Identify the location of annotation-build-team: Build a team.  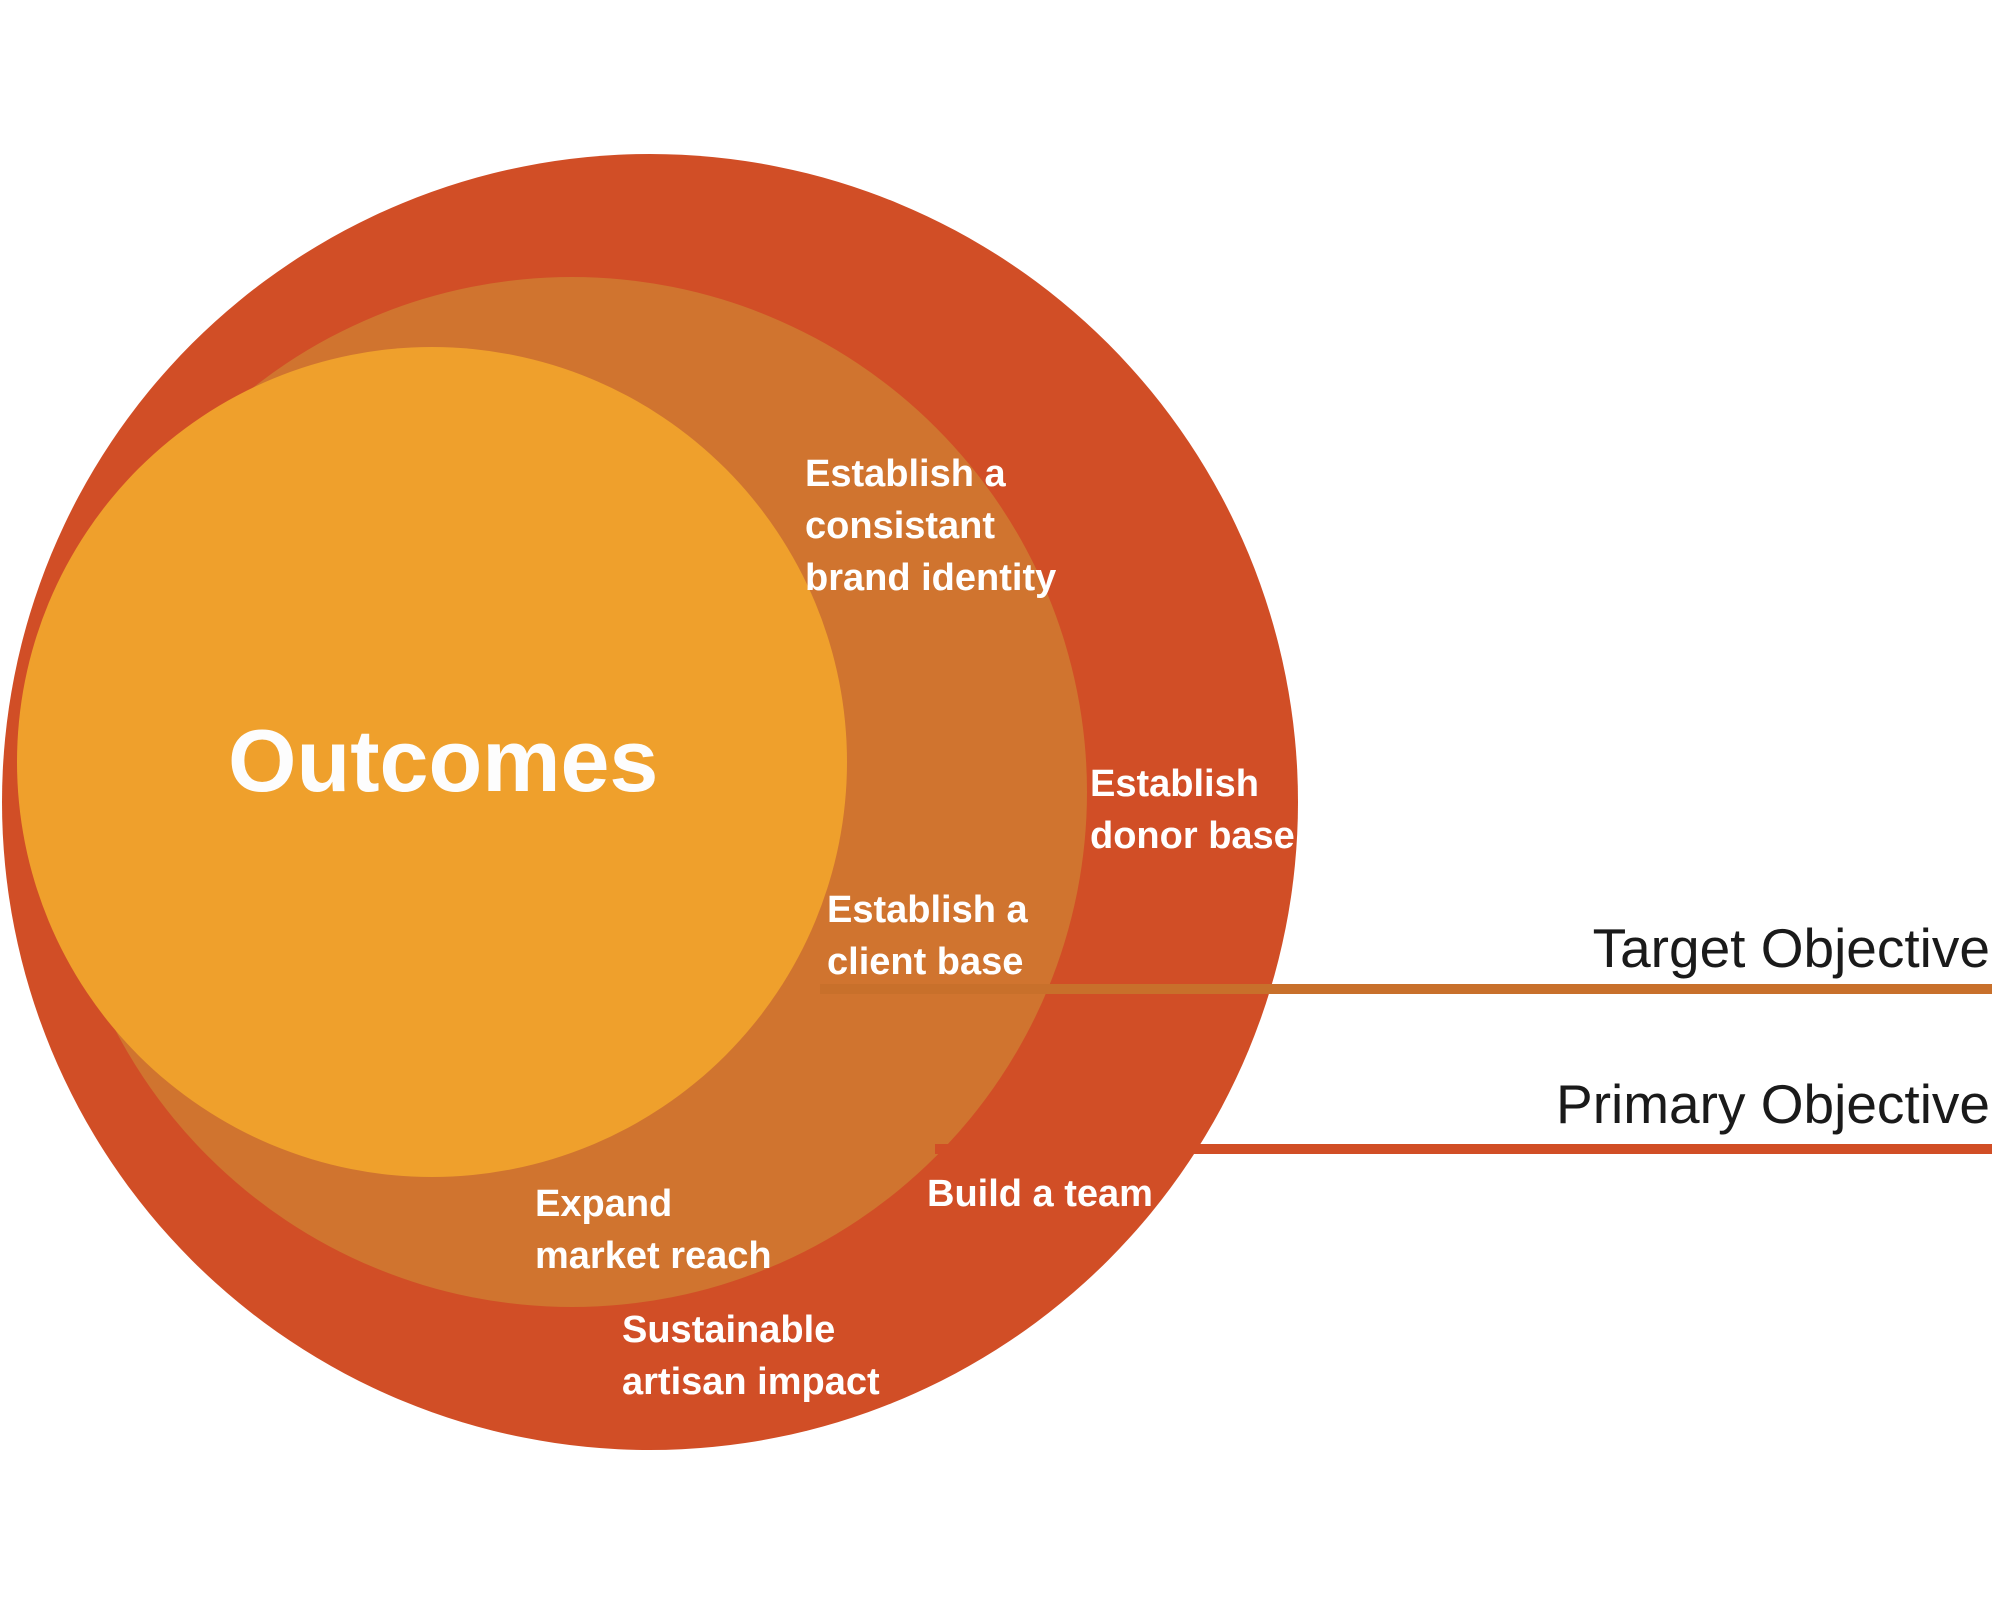
(1040, 1194).